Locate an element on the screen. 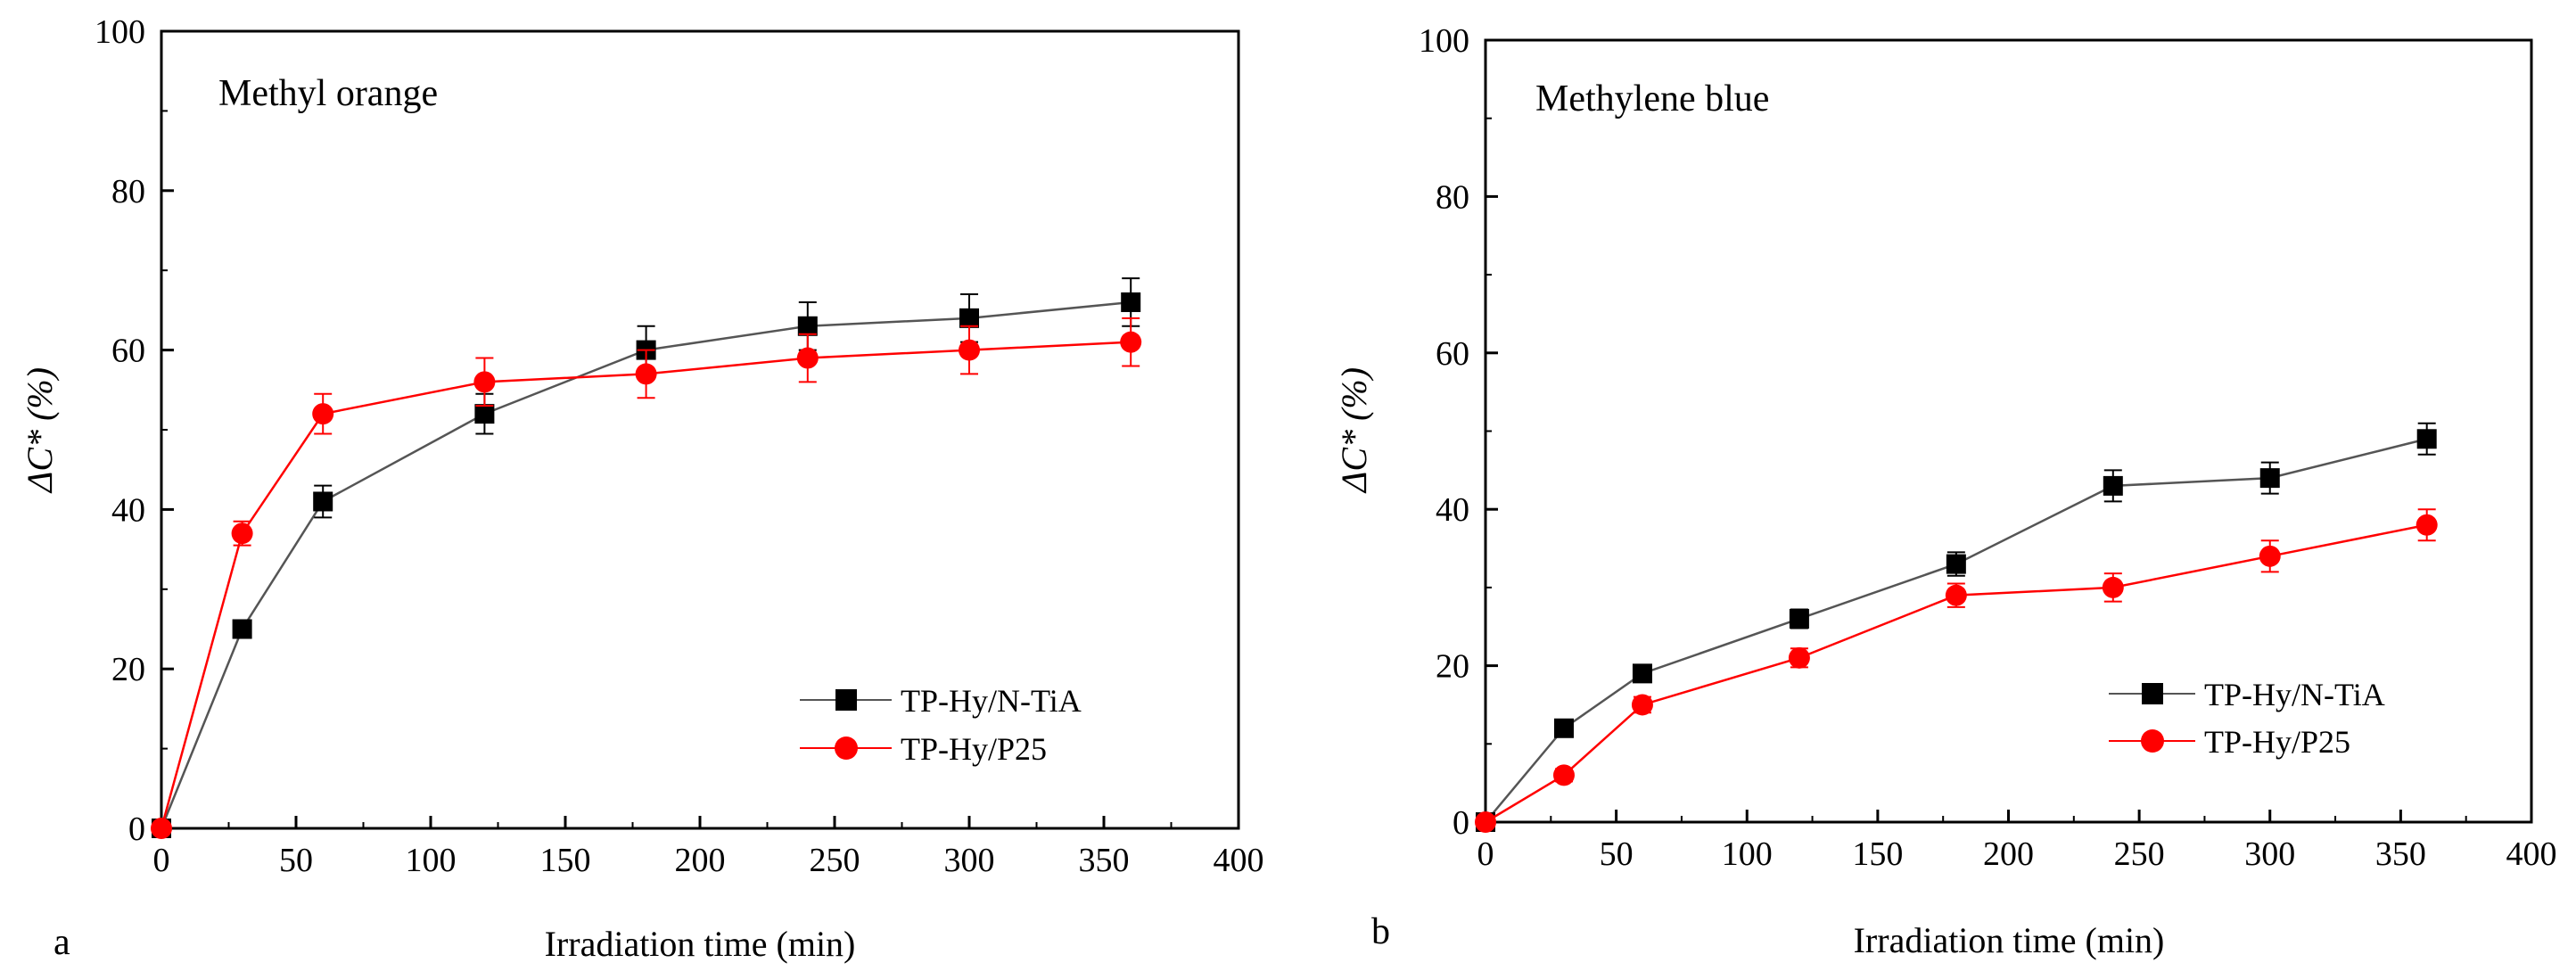 The image size is (2576, 971). chart-title: Methylene blue is located at coordinates (1652, 98).